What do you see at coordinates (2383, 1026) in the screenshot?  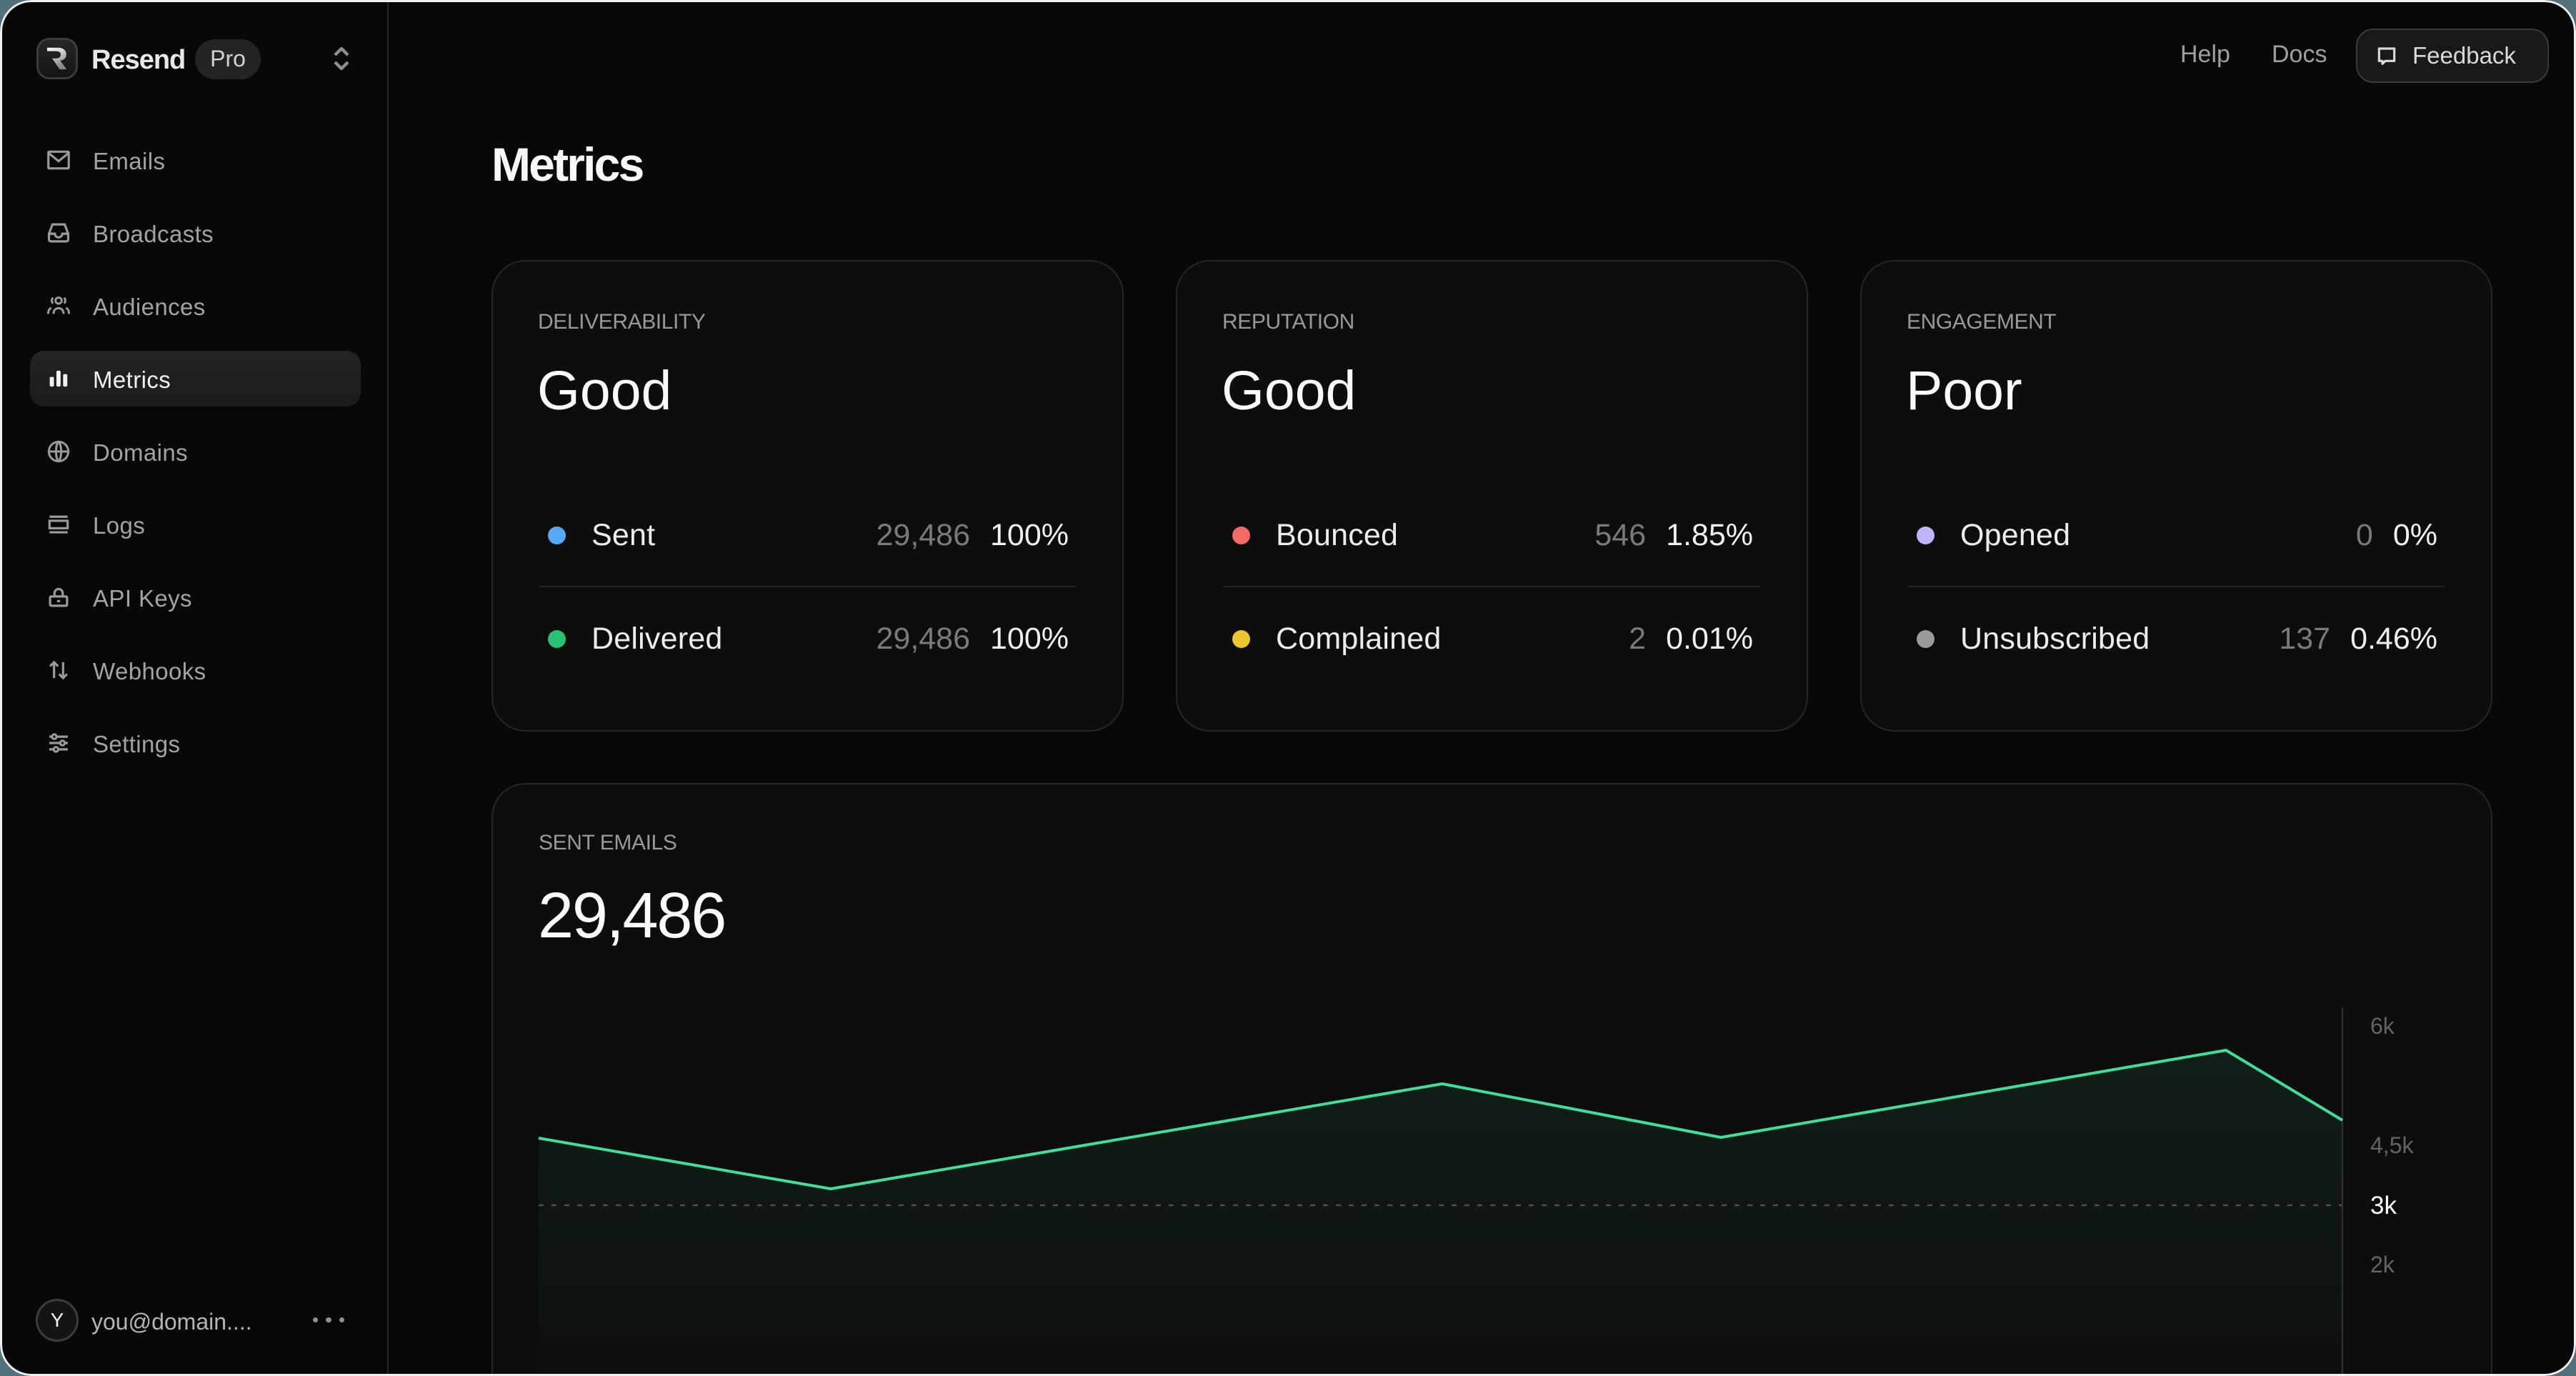 I see `svg-text: 6k` at bounding box center [2383, 1026].